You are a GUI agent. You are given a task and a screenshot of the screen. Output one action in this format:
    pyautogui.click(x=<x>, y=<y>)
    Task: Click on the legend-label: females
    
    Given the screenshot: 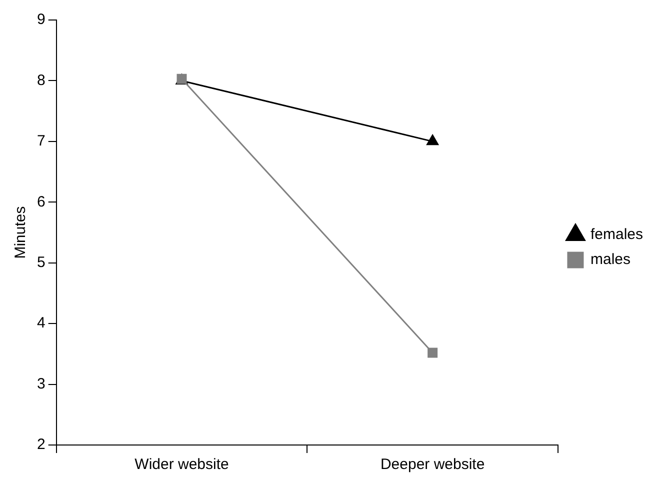 What is the action you would take?
    pyautogui.click(x=617, y=235)
    